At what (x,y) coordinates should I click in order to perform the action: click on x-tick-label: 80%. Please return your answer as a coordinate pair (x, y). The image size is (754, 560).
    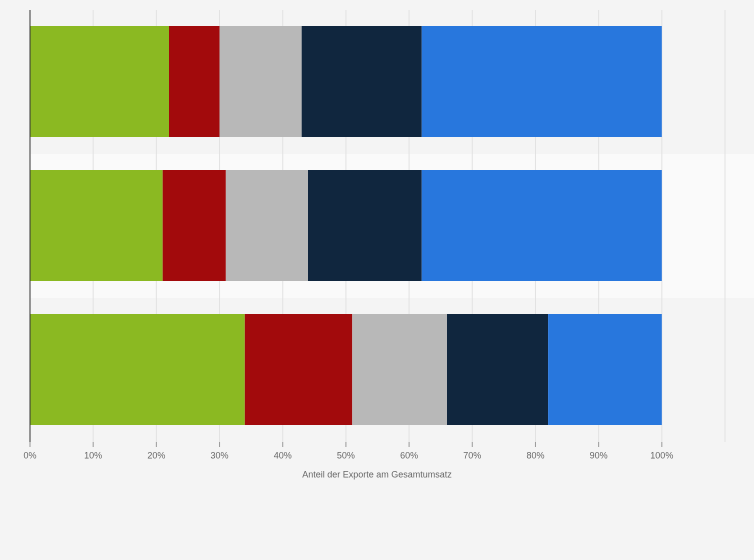
    Looking at the image, I should click on (535, 455).